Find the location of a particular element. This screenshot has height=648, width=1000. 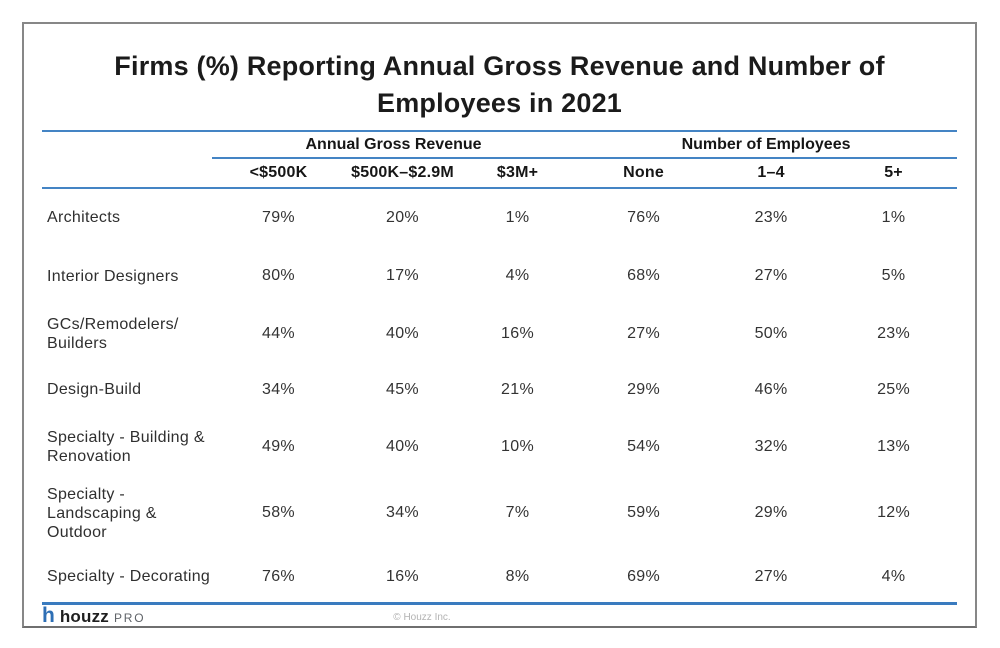

value-cell: 69% is located at coordinates (643, 576).